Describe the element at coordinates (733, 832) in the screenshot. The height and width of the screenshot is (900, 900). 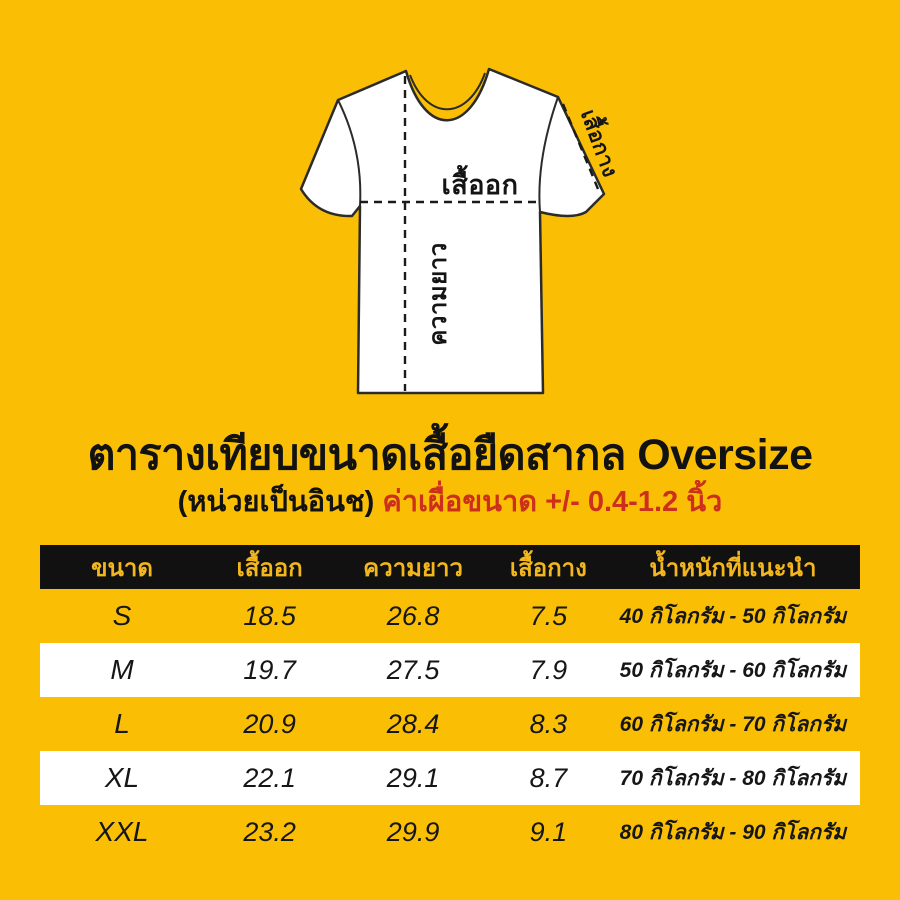
I see `cell-weight: 80 กิโลกรัม - 90 กิโลกรัม` at that location.